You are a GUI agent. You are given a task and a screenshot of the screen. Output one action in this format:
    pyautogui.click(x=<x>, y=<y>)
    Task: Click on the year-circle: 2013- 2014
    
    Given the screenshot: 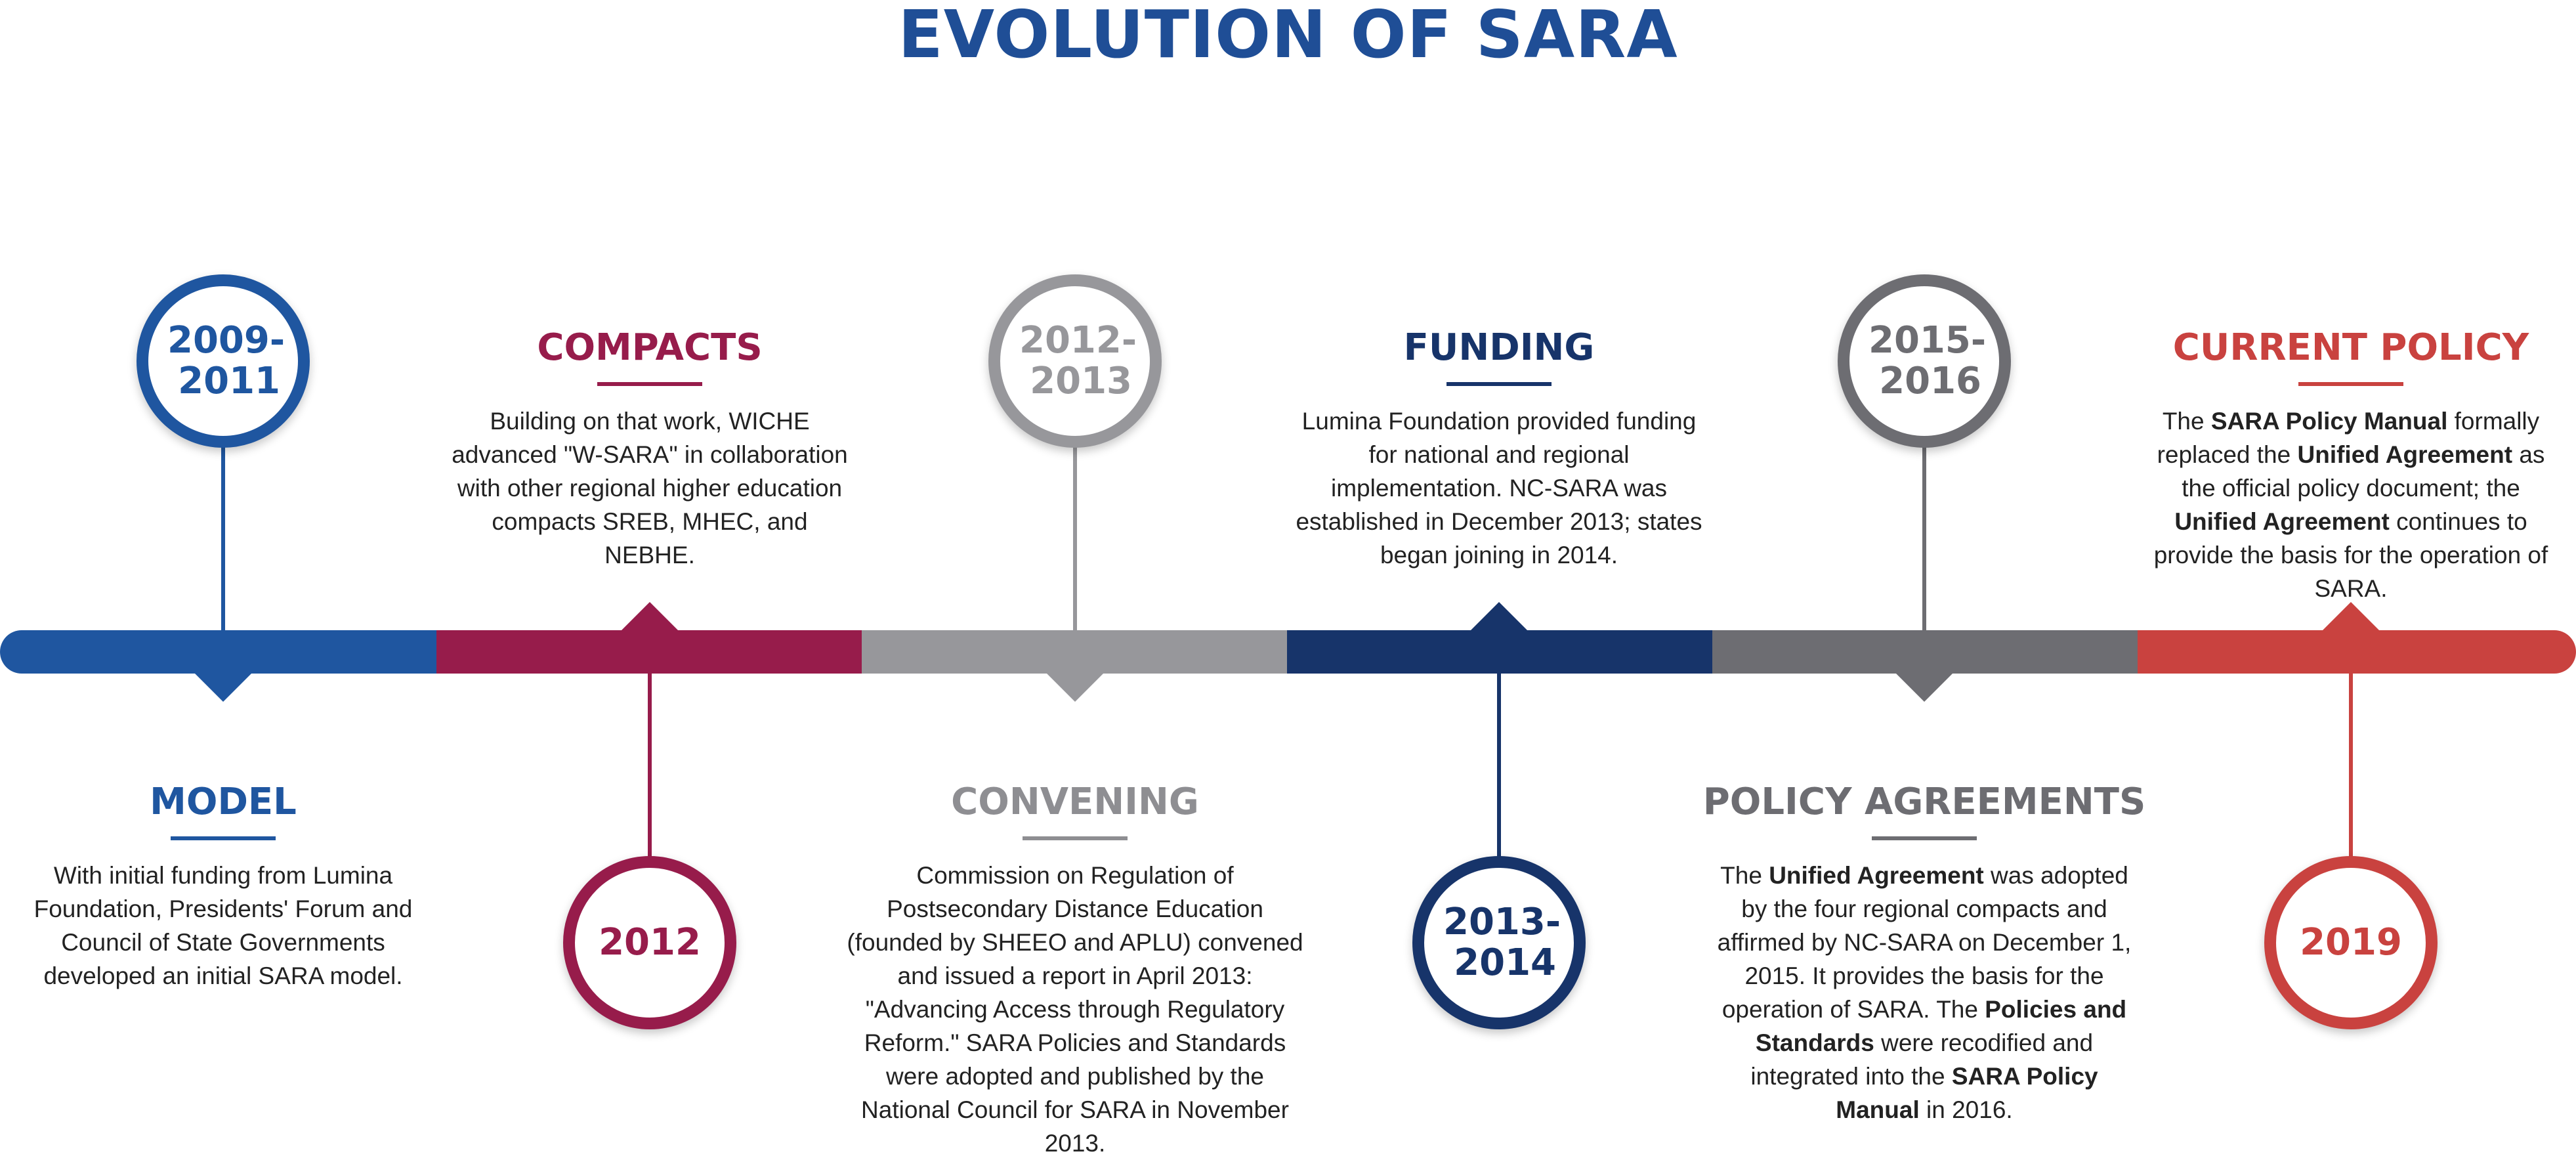 What is the action you would take?
    pyautogui.click(x=1499, y=942)
    